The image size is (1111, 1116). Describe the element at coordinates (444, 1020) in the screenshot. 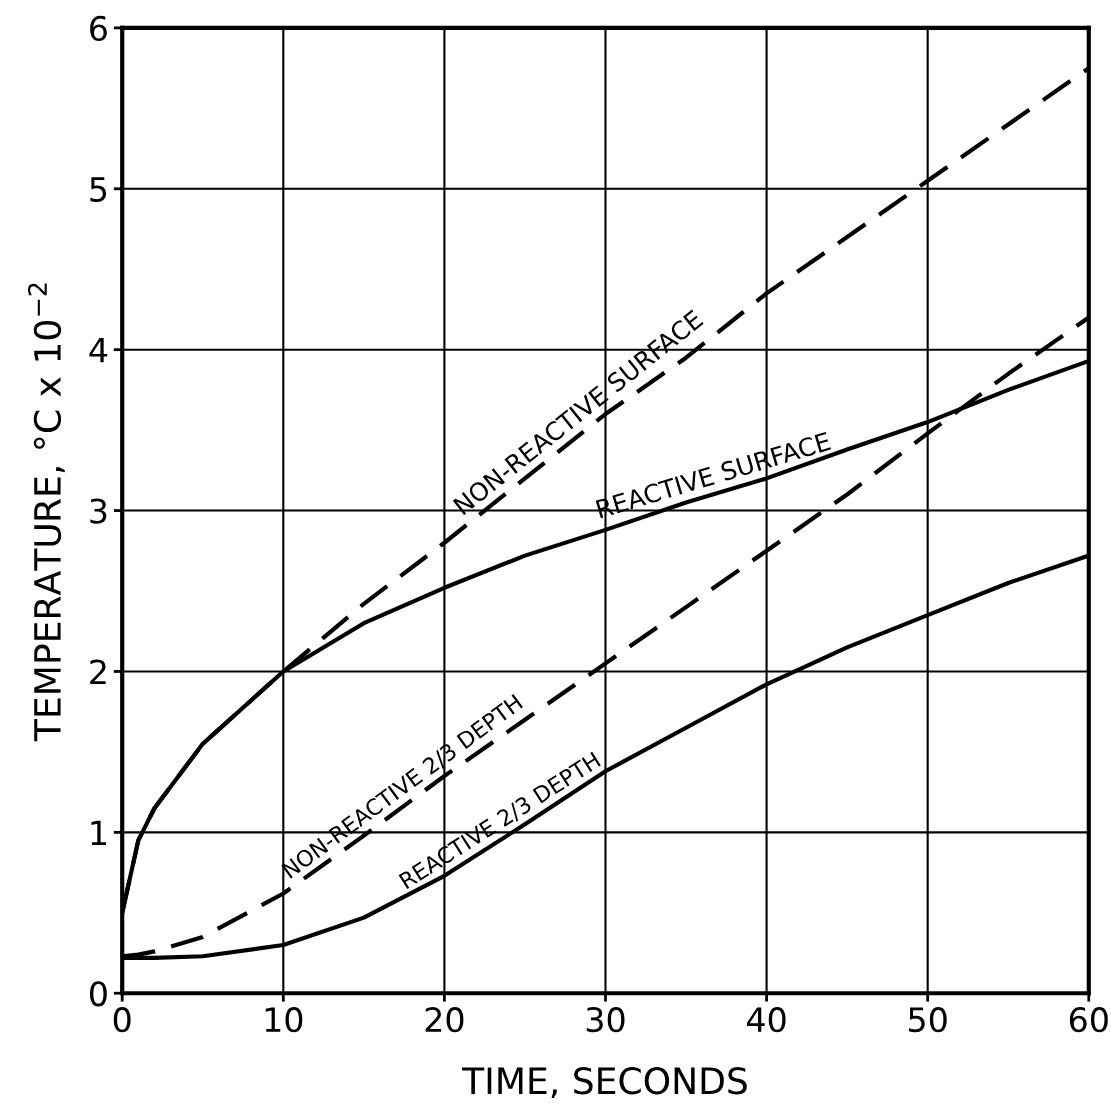

I see `x-tick-label: 20` at that location.